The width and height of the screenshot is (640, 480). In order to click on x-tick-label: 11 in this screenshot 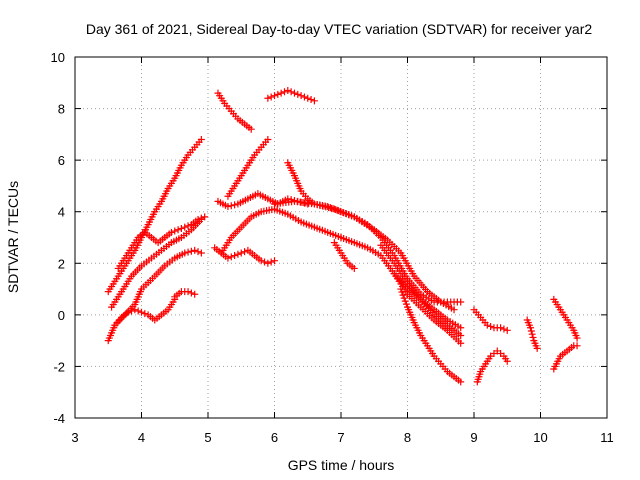, I will do `click(607, 437)`.